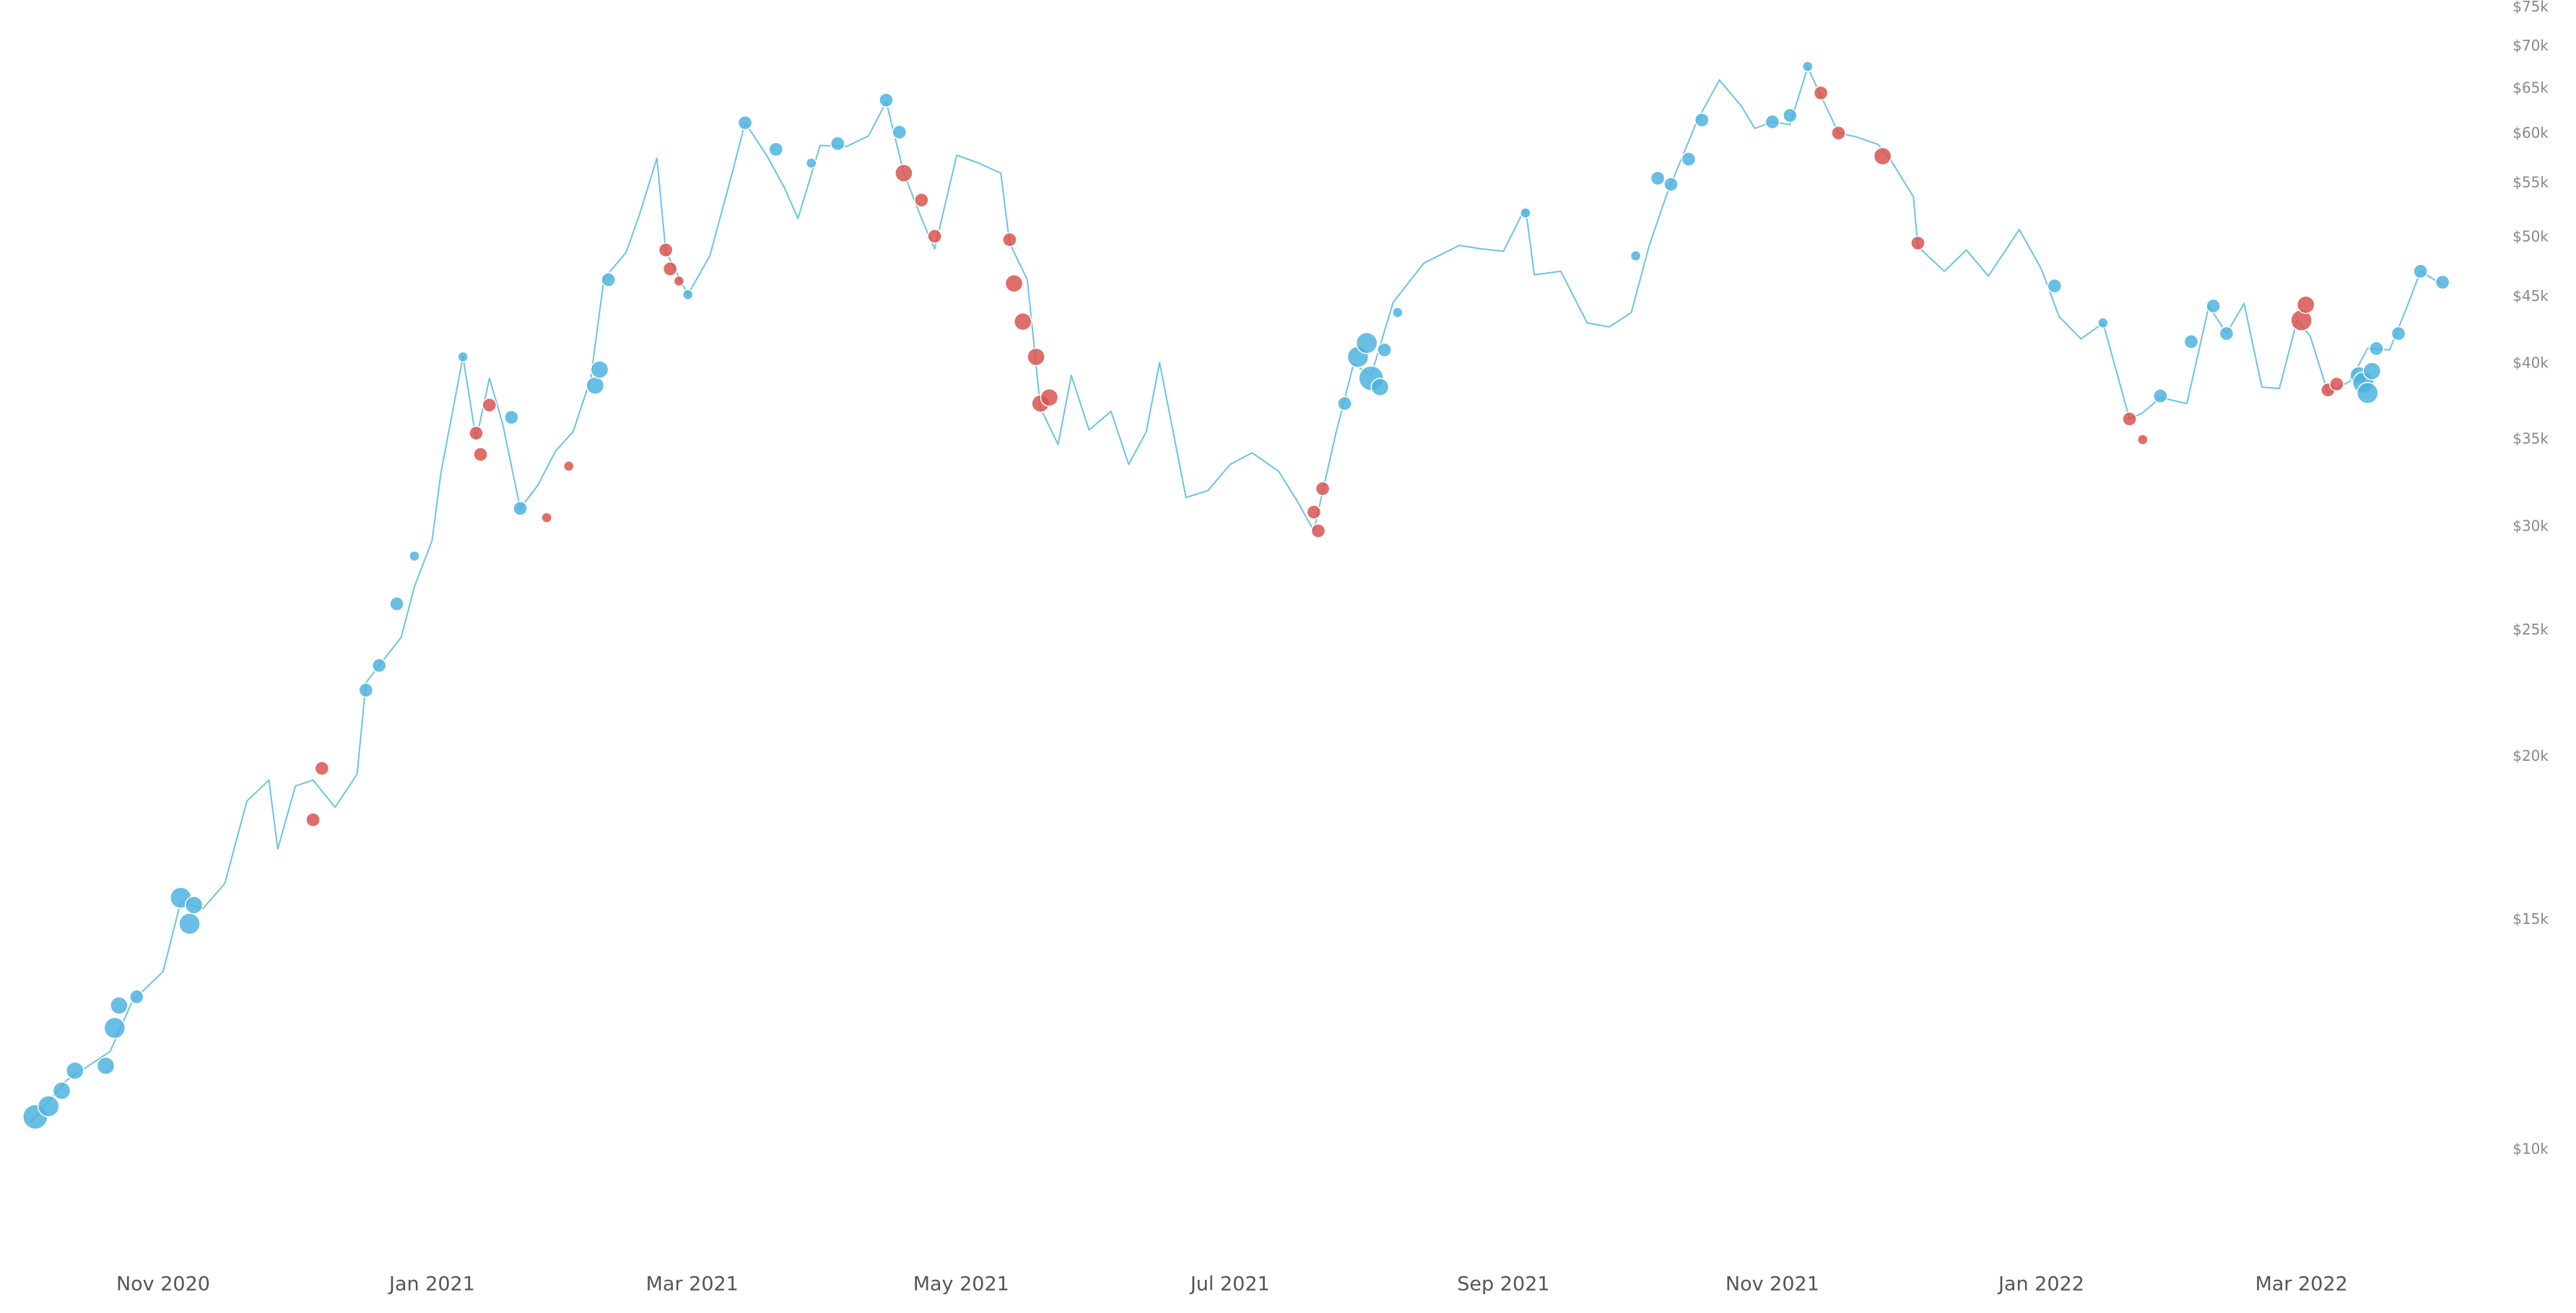  What do you see at coordinates (431, 1284) in the screenshot?
I see `x-tick-label: Jan 2021` at bounding box center [431, 1284].